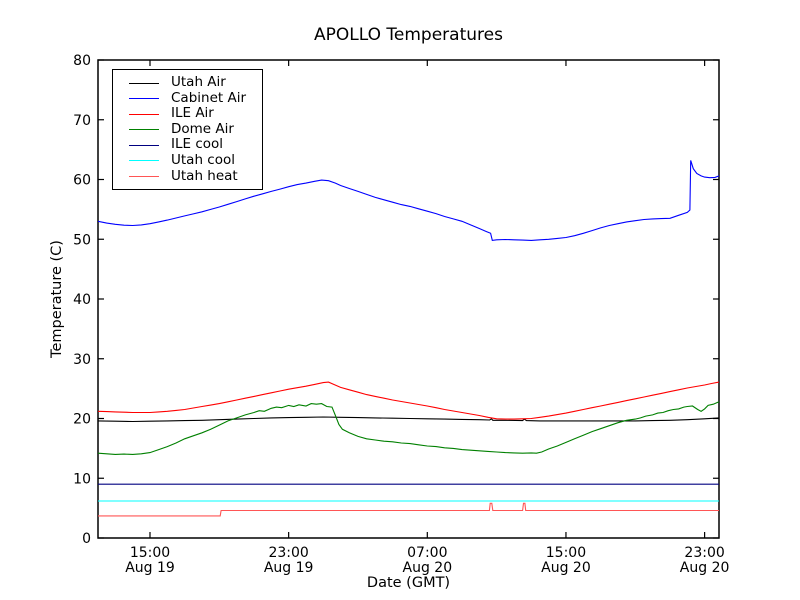  What do you see at coordinates (82, 240) in the screenshot?
I see `y-tick-label: 50` at bounding box center [82, 240].